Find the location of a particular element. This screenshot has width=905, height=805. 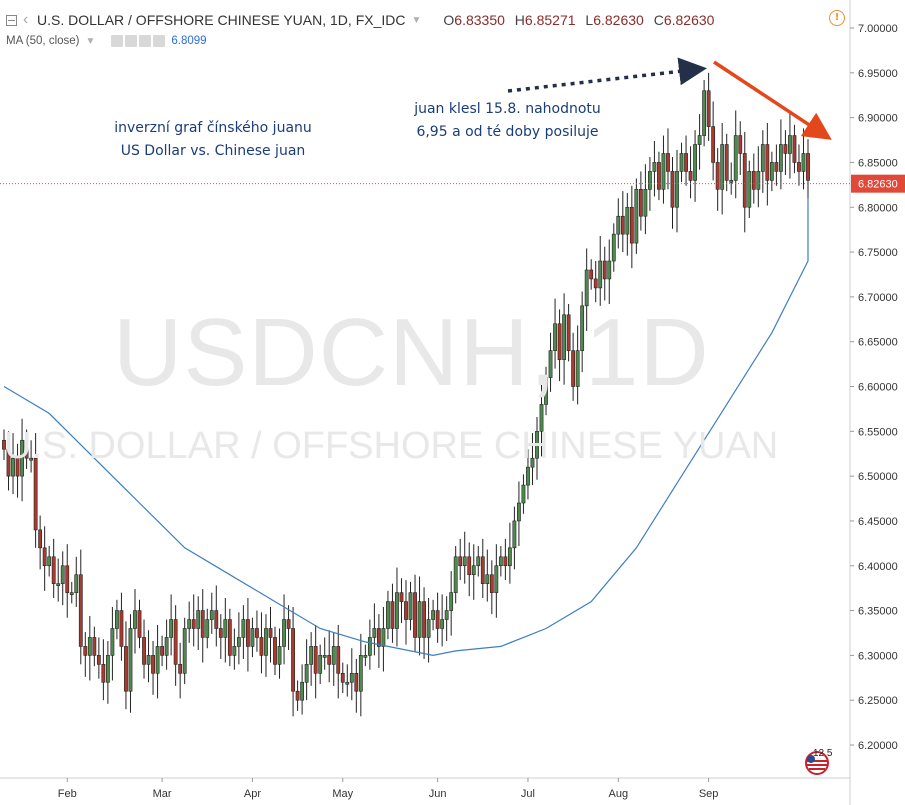

price-tick-label: 6.30000 is located at coordinates (878, 656).